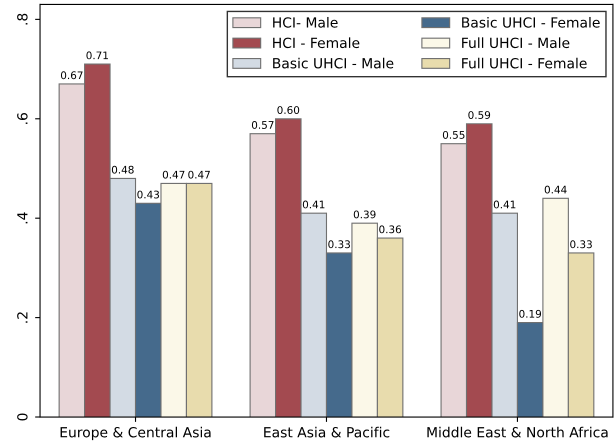 This screenshot has height=446, width=616. I want to click on data-label: 0.36, so click(390, 229).